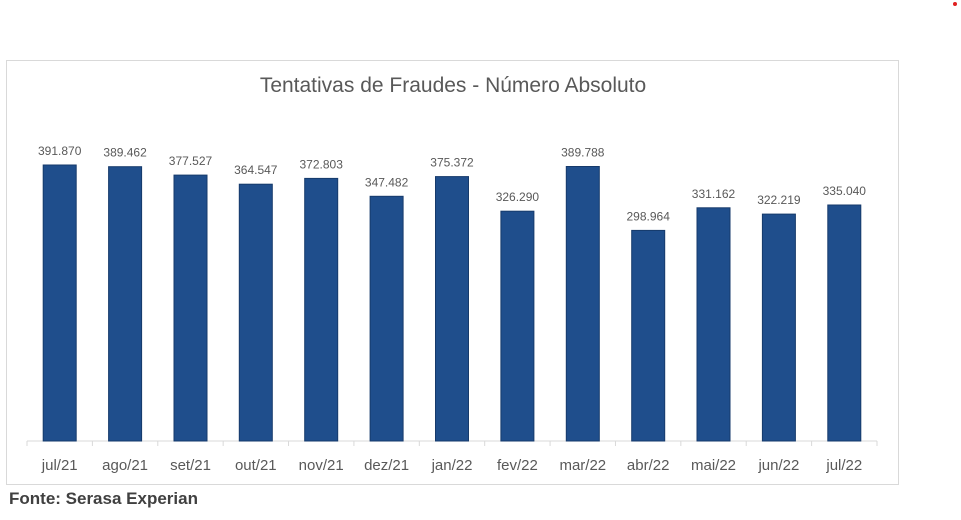 The height and width of the screenshot is (520, 961). I want to click on data-label: 375.372, so click(452, 163).